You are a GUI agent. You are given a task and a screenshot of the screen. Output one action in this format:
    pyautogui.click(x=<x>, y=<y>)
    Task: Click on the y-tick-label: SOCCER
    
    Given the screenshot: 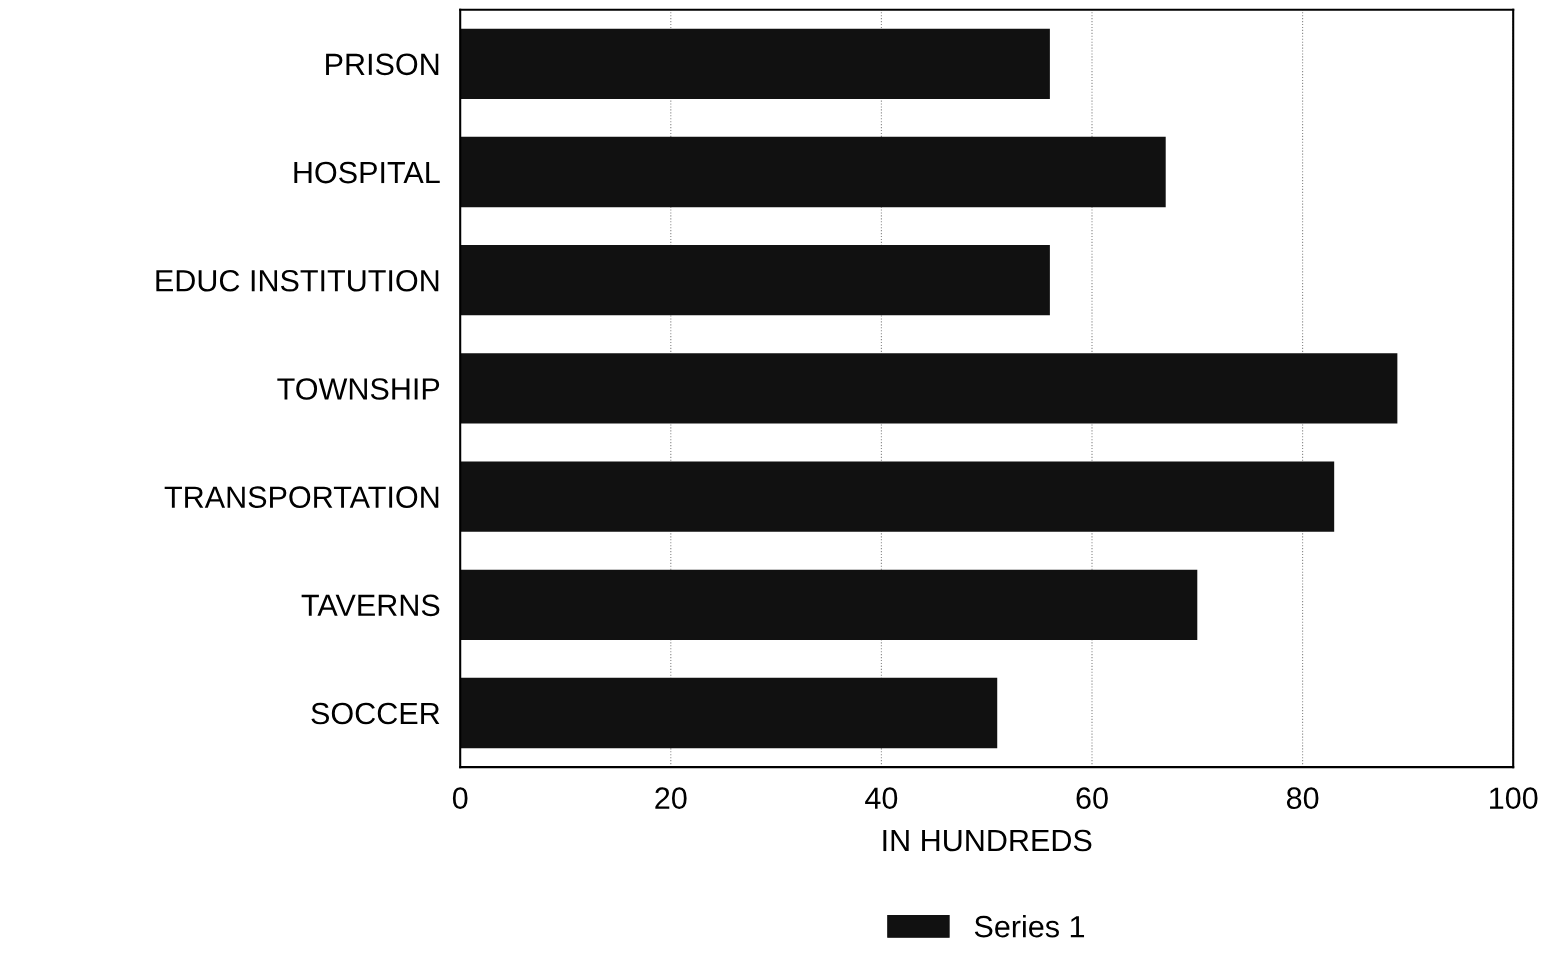 What is the action you would take?
    pyautogui.click(x=375, y=713)
    